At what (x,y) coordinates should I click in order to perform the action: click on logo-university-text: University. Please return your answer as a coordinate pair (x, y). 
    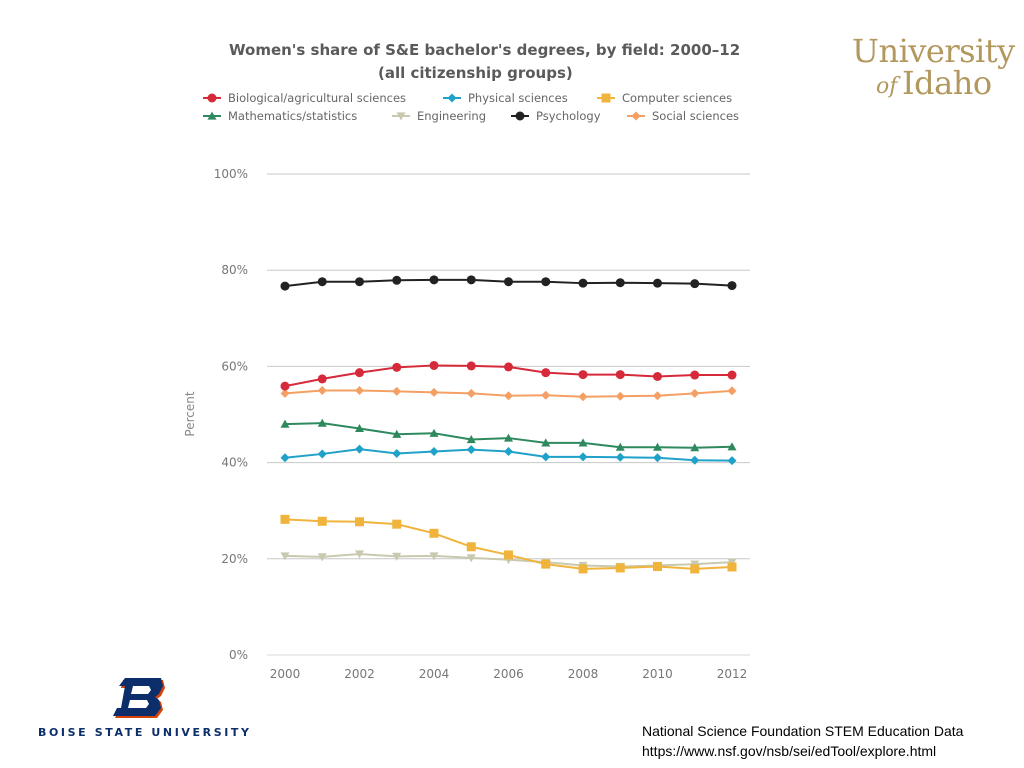
    Looking at the image, I should click on (933, 51).